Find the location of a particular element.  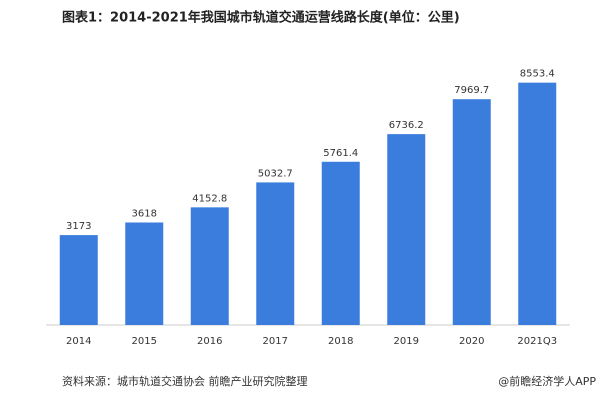

x-tick-label: 2018 is located at coordinates (340, 341).